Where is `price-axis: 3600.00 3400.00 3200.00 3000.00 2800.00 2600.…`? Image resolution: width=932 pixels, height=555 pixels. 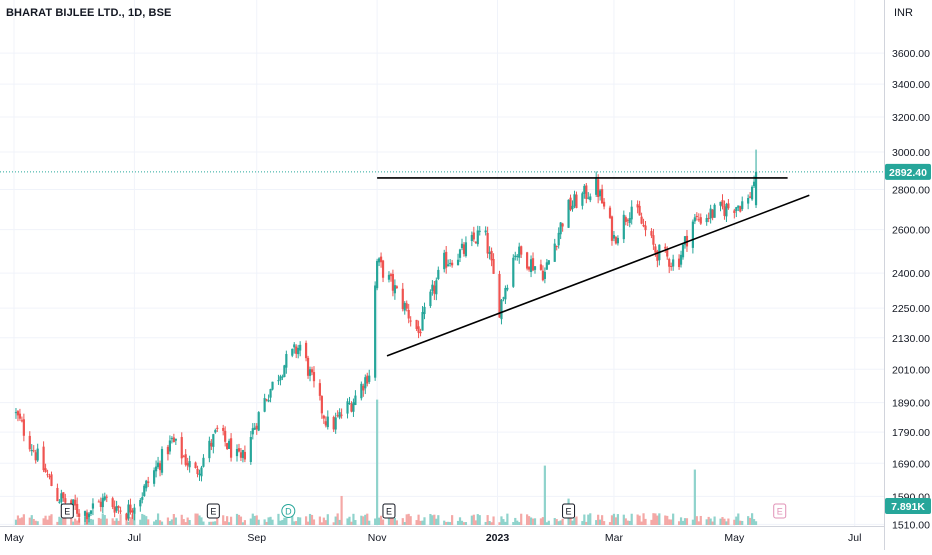 price-axis: 3600.00 3400.00 3200.00 3000.00 2800.00 2600.… is located at coordinates (908, 275).